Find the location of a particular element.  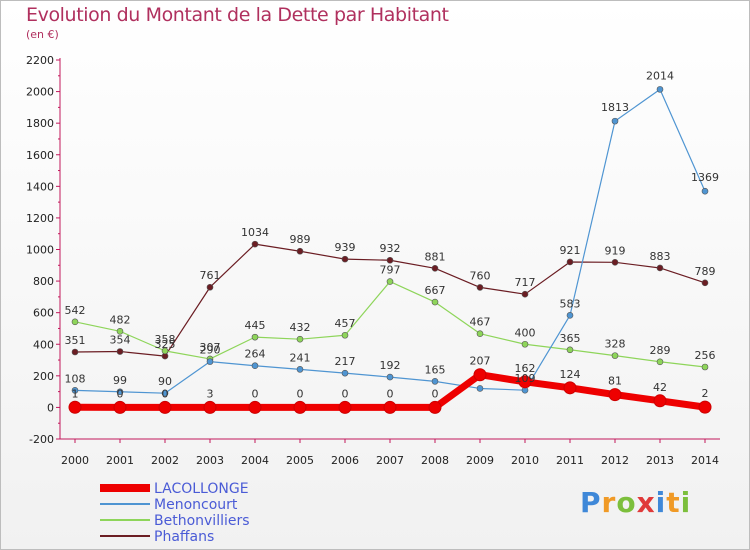

data-label: 432 is located at coordinates (300, 327).